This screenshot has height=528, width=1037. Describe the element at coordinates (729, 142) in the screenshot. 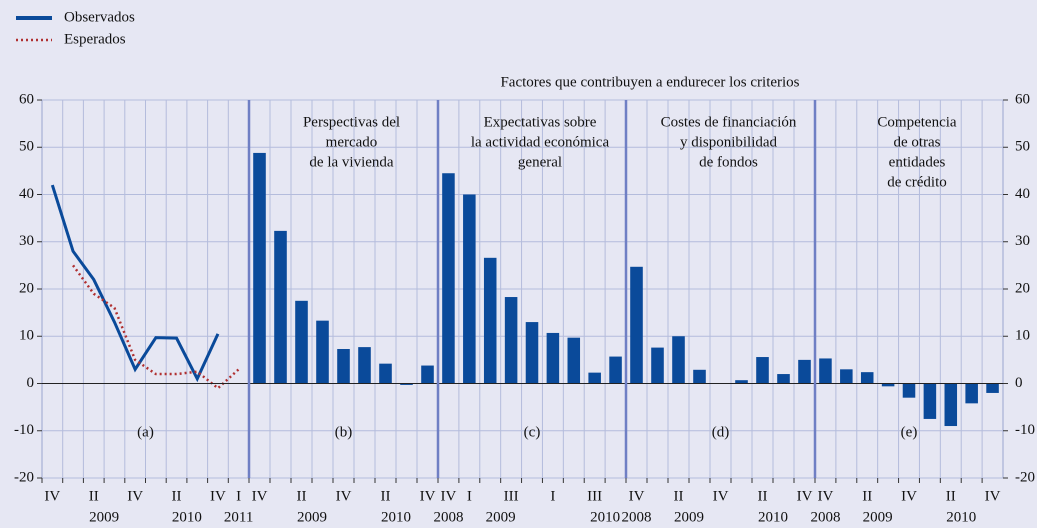

I see `panel-title: y disponibilidad` at that location.